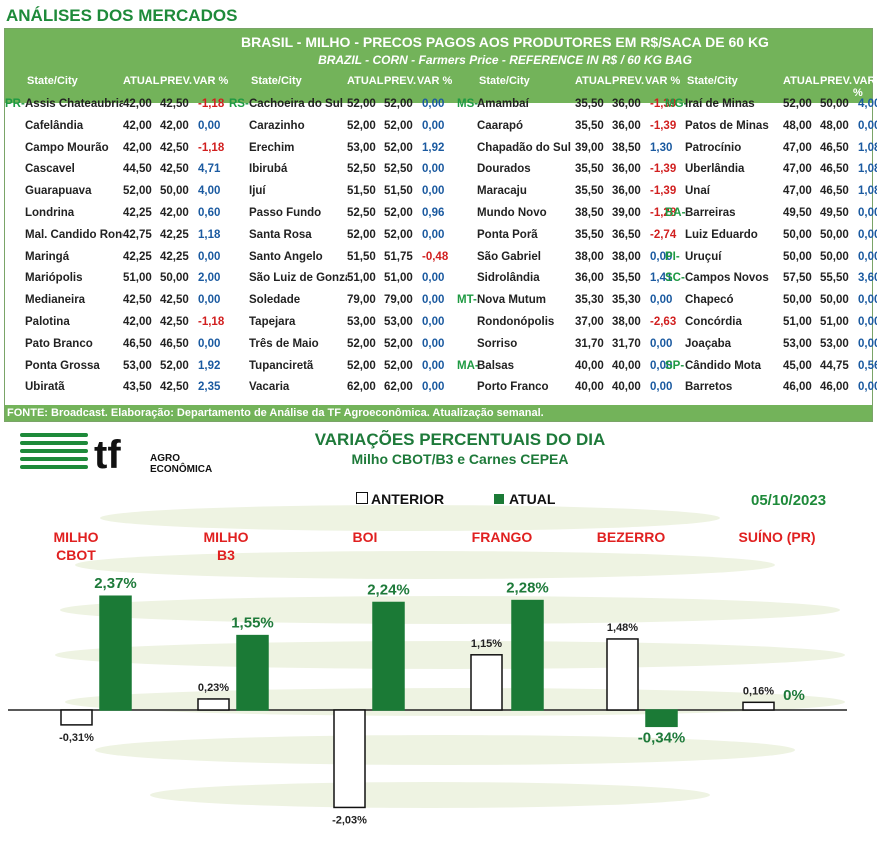 This screenshot has width=877, height=845. I want to click on column-header: PREV., so click(836, 81).